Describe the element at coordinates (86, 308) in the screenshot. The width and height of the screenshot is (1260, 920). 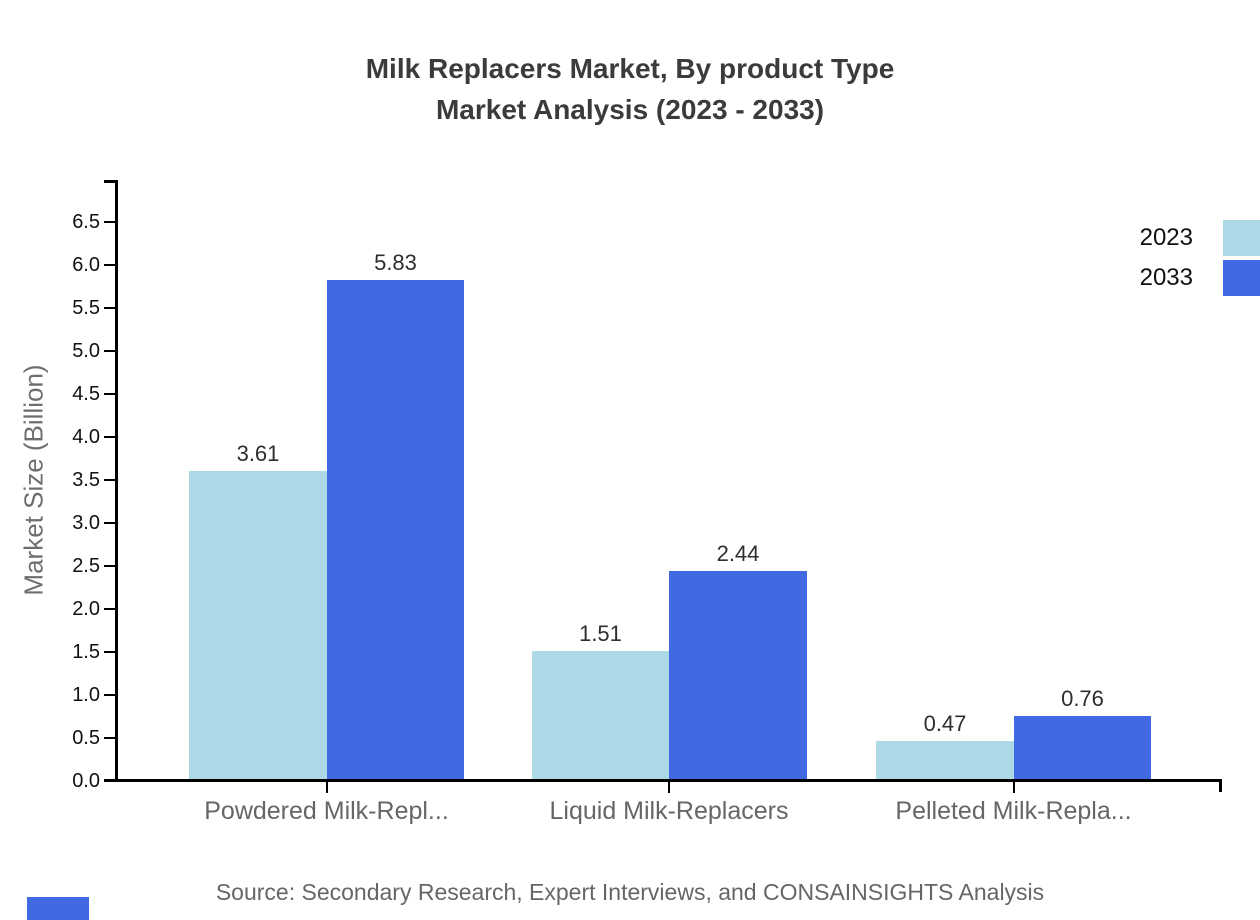
I see `y-tick-label: 5.5` at that location.